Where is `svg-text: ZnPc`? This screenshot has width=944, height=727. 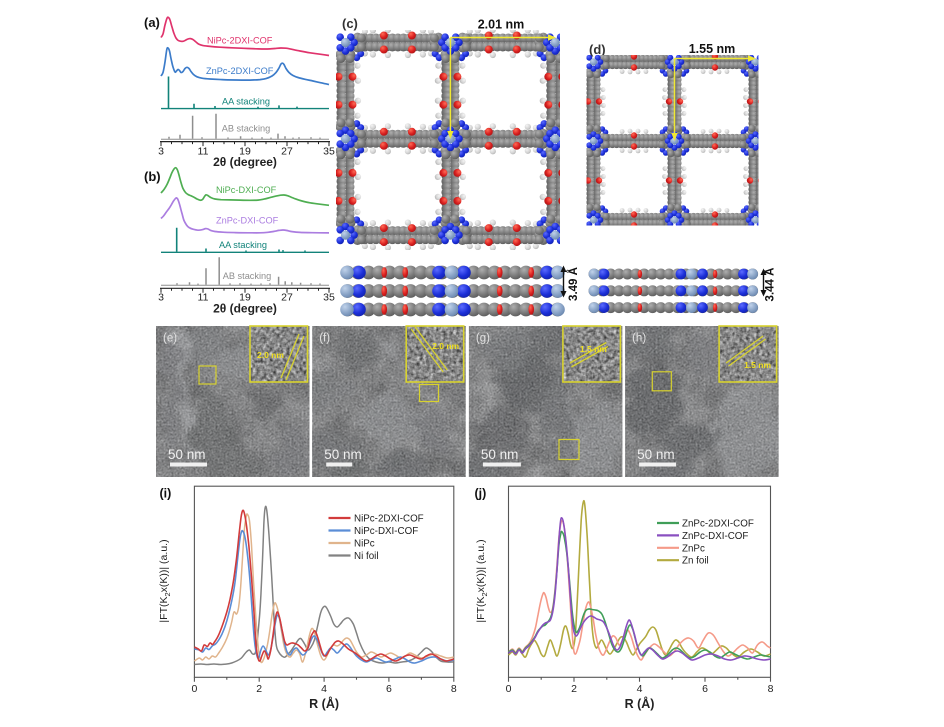
svg-text: ZnPc is located at coordinates (693, 548).